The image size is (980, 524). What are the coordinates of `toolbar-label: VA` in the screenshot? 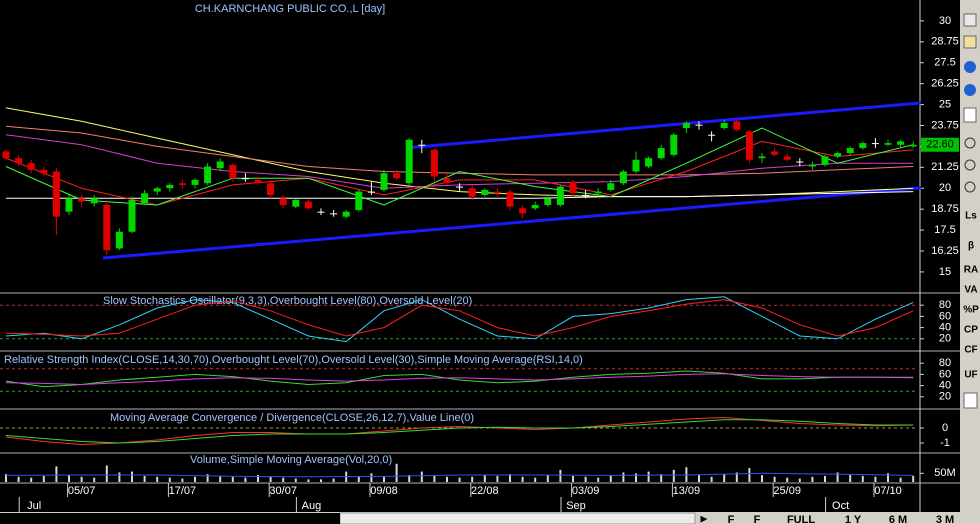 It's located at (970, 290).